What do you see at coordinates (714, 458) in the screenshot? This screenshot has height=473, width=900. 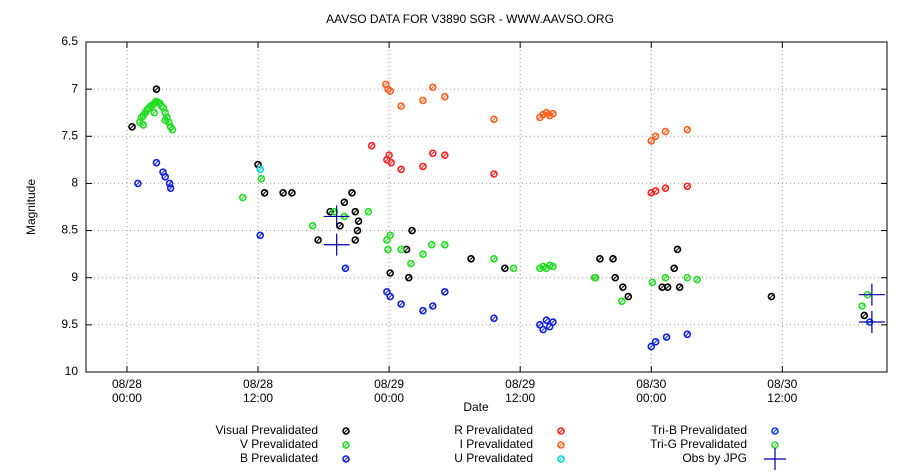 I see `legend-label: Obs by JPG` at bounding box center [714, 458].